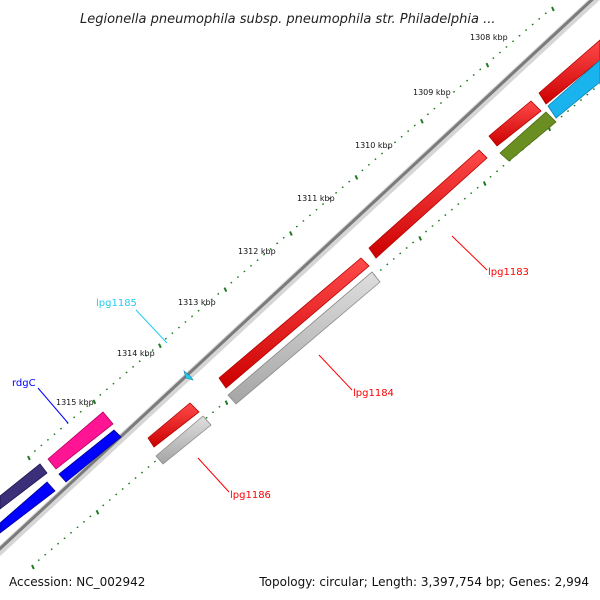 This screenshot has width=600, height=600. What do you see at coordinates (508, 272) in the screenshot?
I see `label-lpg1183: lpg1183` at bounding box center [508, 272].